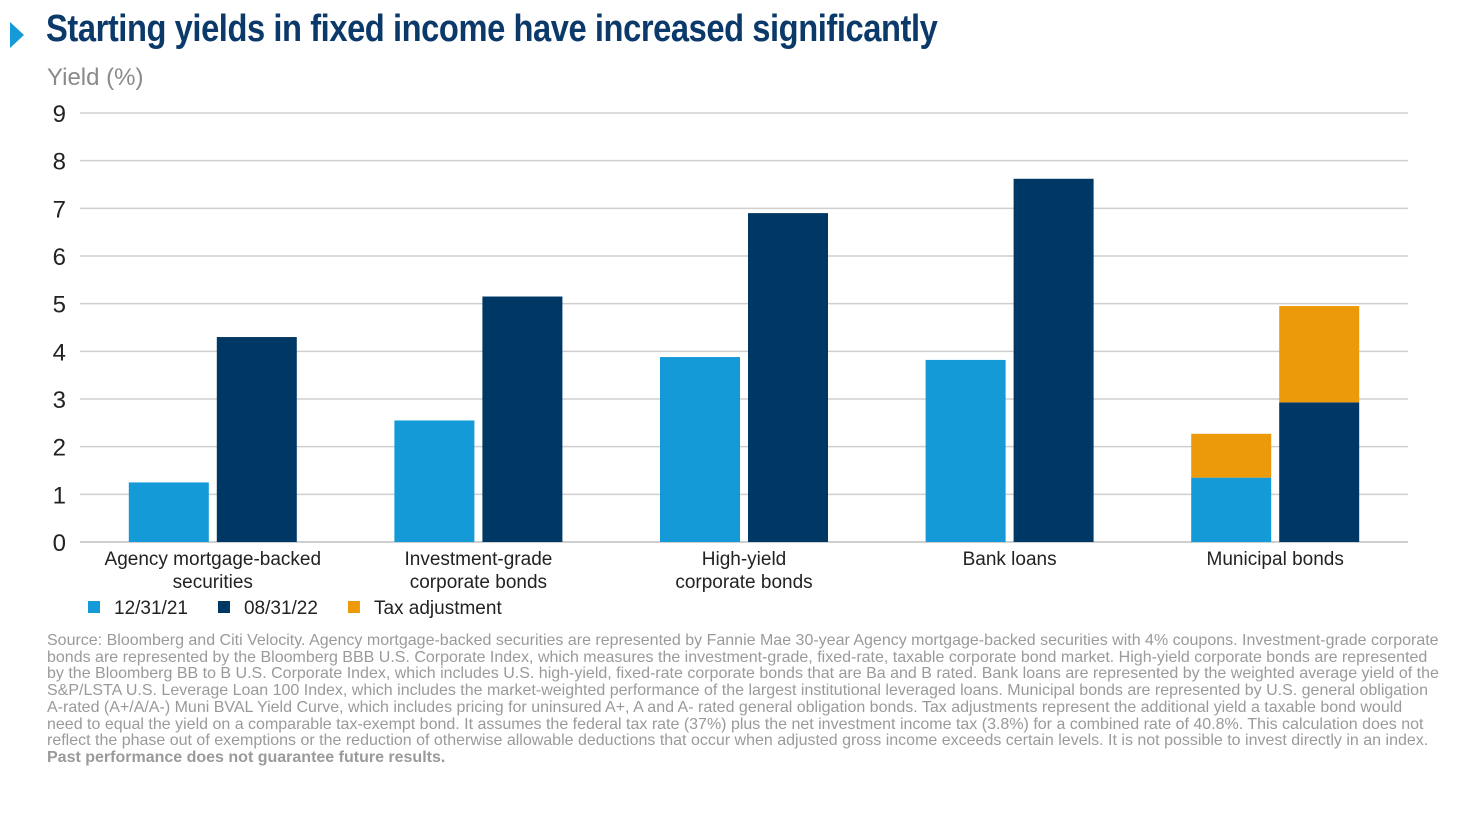 This screenshot has height=833, width=1458. I want to click on x-tick-label: High-yield, so click(744, 559).